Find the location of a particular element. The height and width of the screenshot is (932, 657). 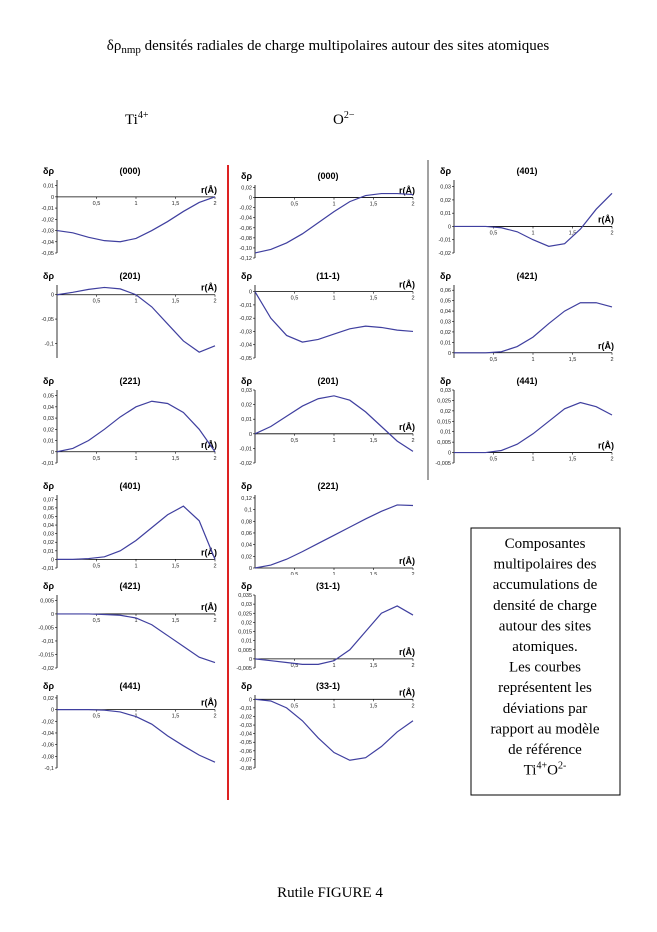

y-tick-label: -0,10 is located at coordinates (245, 249).